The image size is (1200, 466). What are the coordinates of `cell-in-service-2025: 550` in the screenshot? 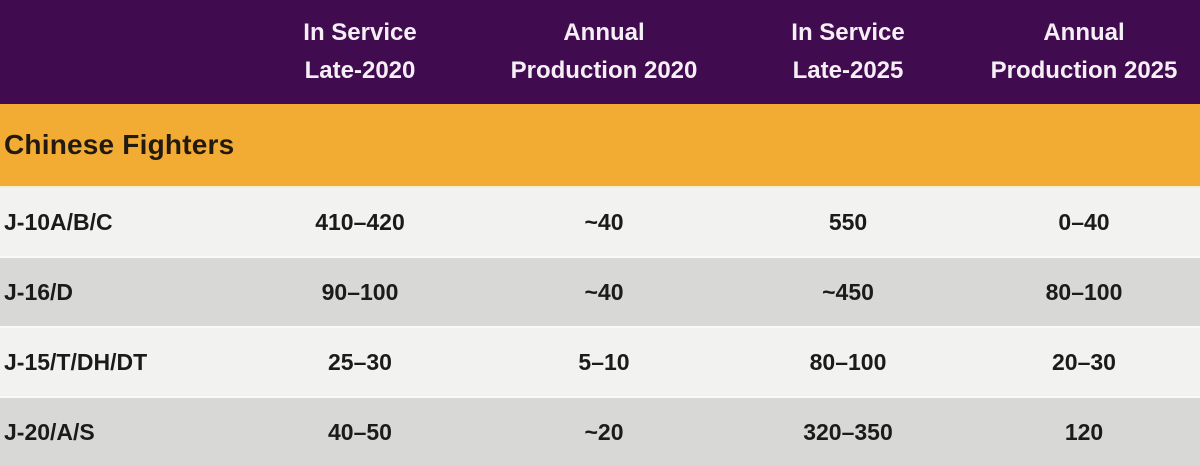 It's located at (848, 221).